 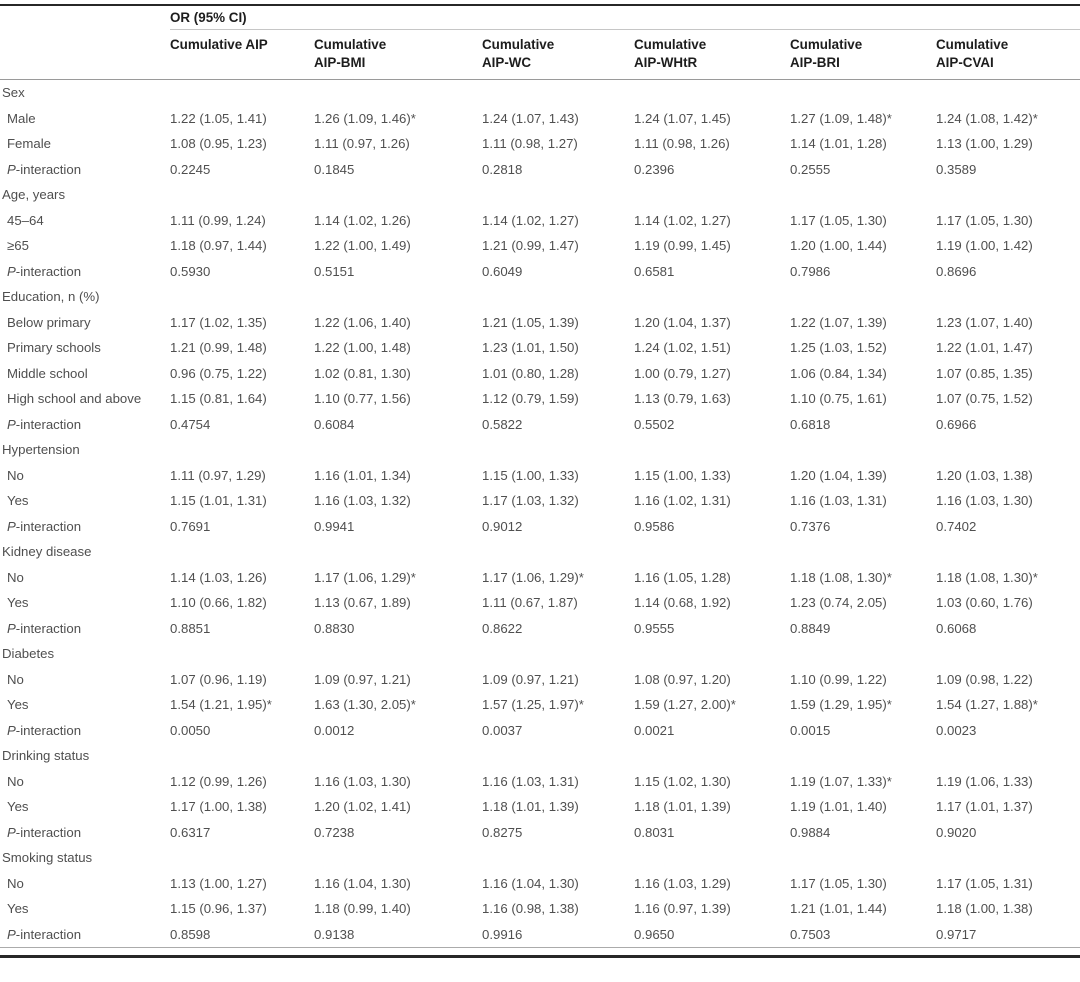 What do you see at coordinates (218, 373) in the screenshot?
I see `table-cell: 0.96 (0.75, 1.22)` at bounding box center [218, 373].